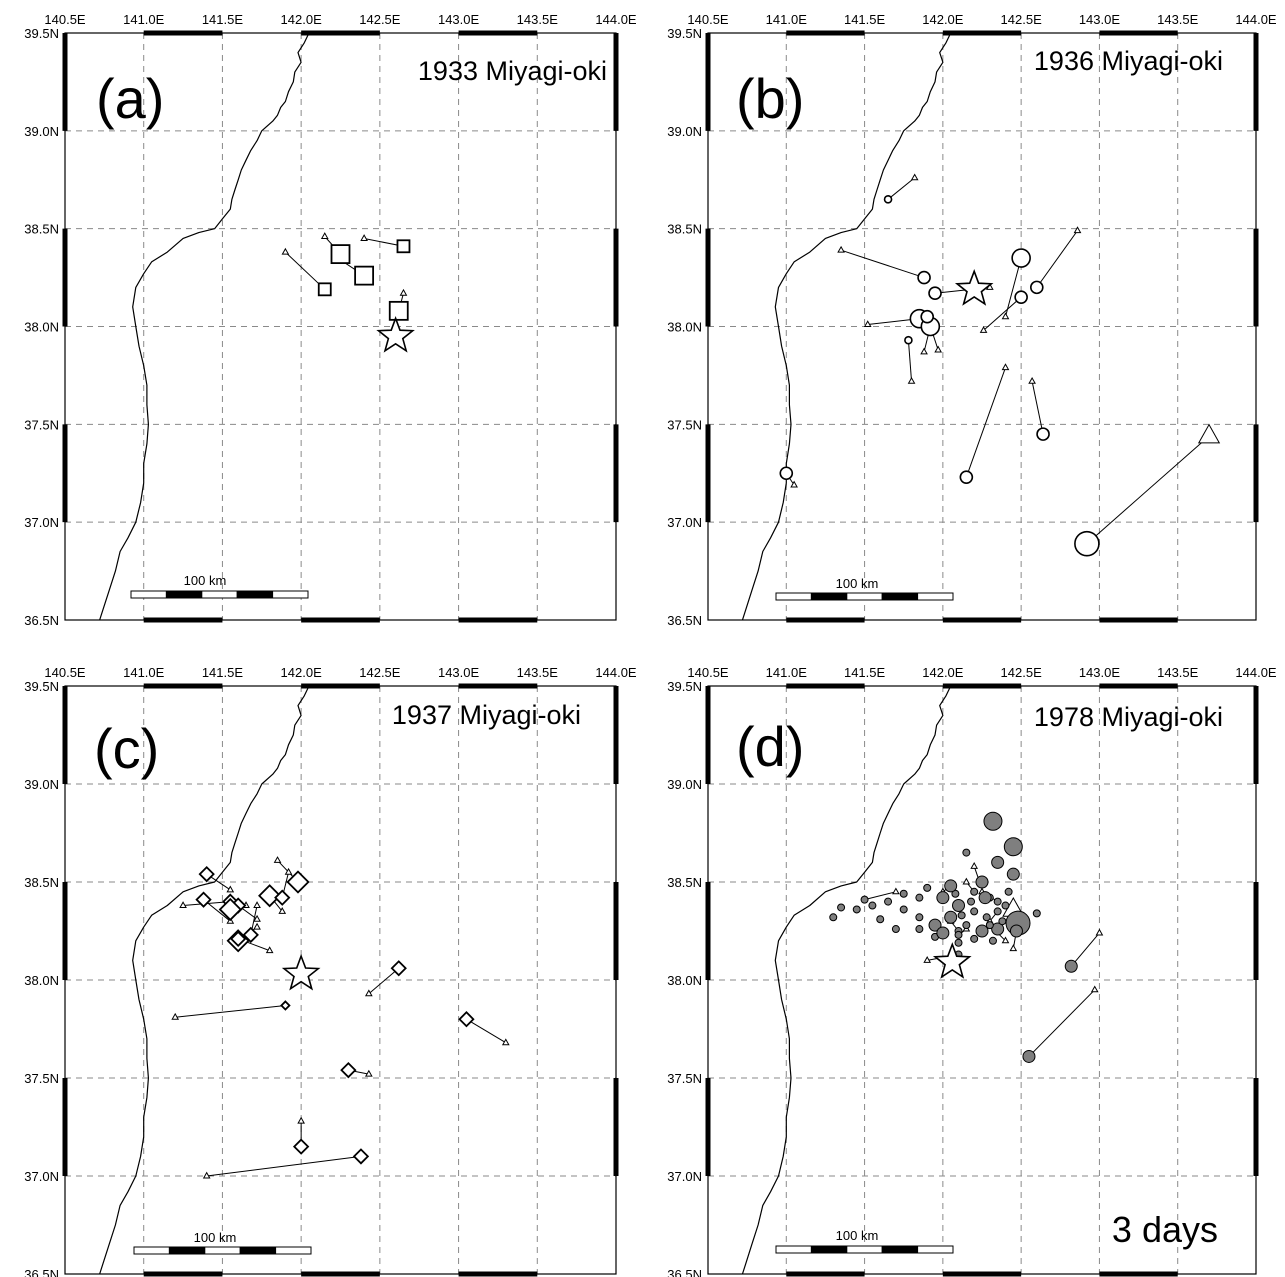 The image size is (1285, 1277). What do you see at coordinates (144, 672) in the screenshot?
I see `longitude-tick-label: 141.0E` at bounding box center [144, 672].